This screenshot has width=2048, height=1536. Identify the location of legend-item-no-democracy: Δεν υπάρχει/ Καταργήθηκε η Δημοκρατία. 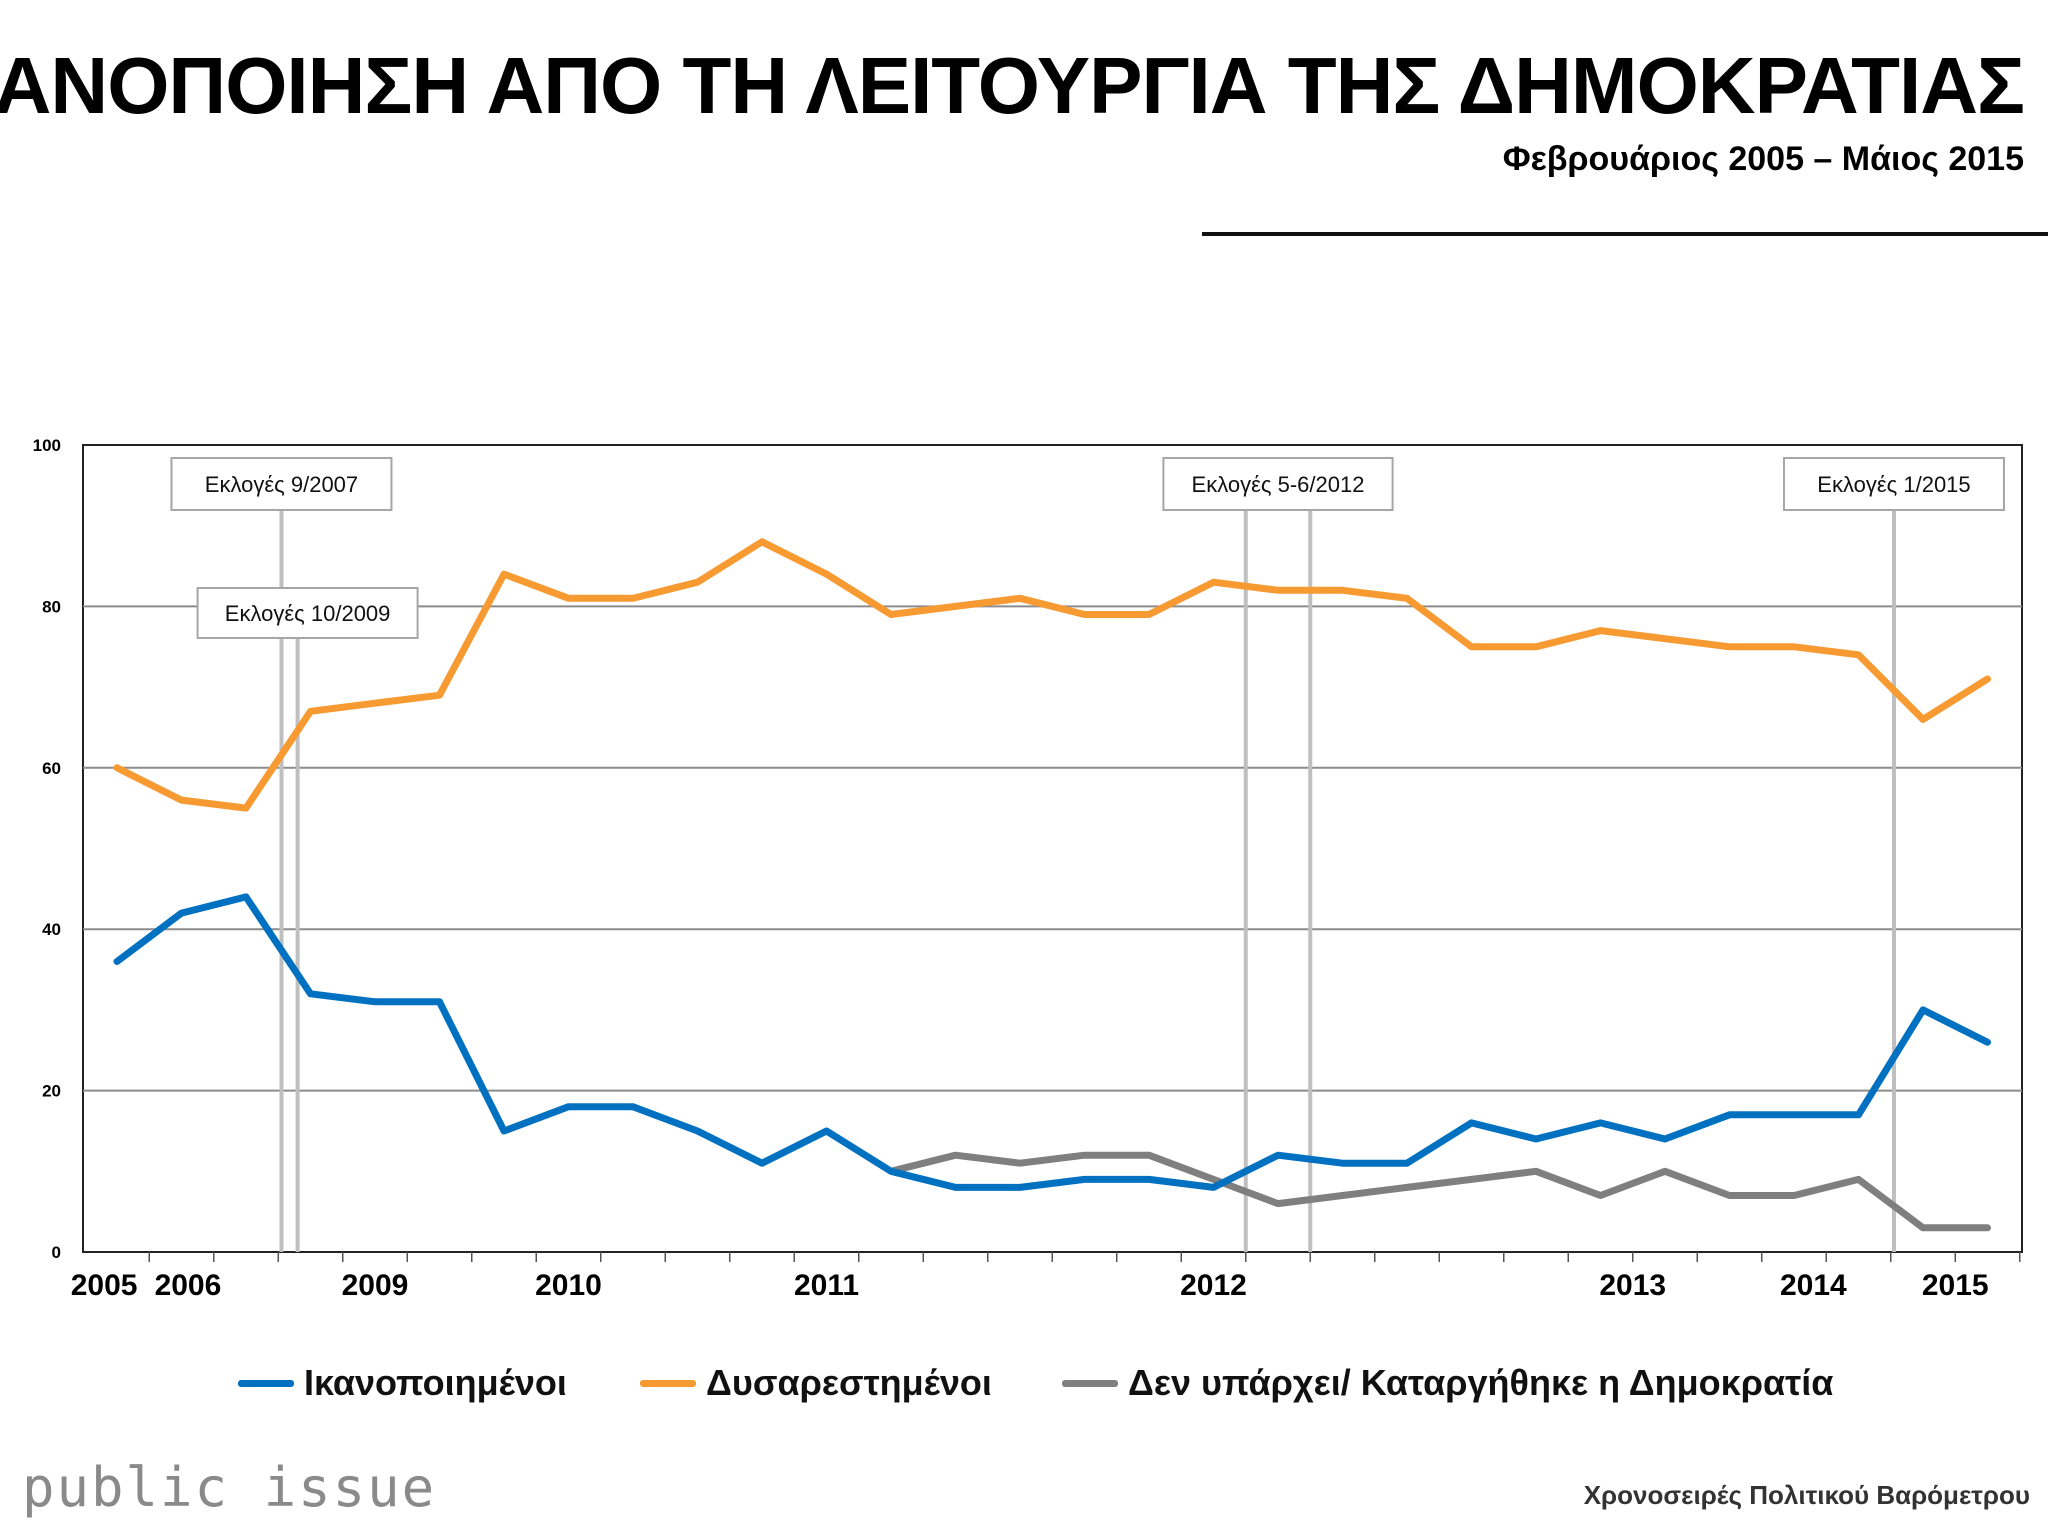
(1447, 1383).